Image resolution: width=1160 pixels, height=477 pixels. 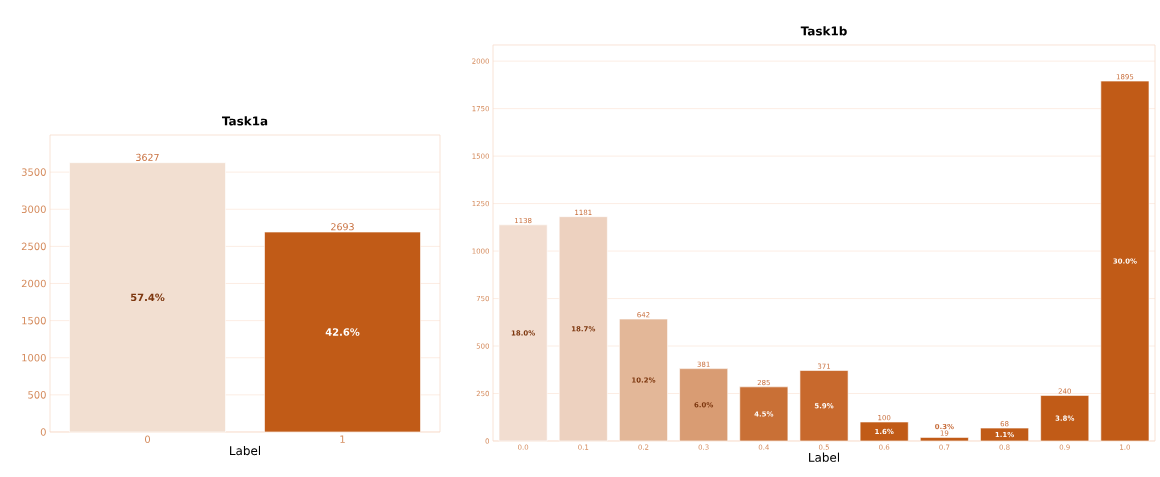 I want to click on chart-title: Task1b, so click(x=823, y=31).